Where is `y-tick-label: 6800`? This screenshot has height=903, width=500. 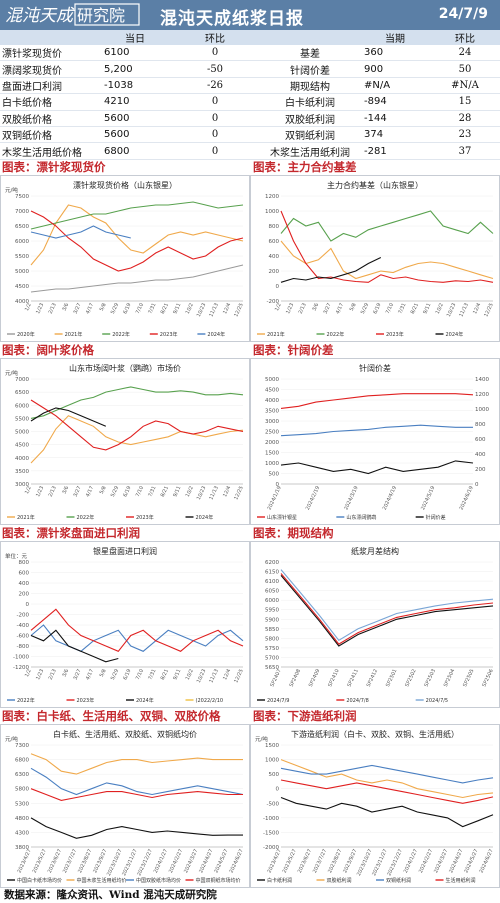
y-tick-label: 6800 is located at coordinates (22, 761).